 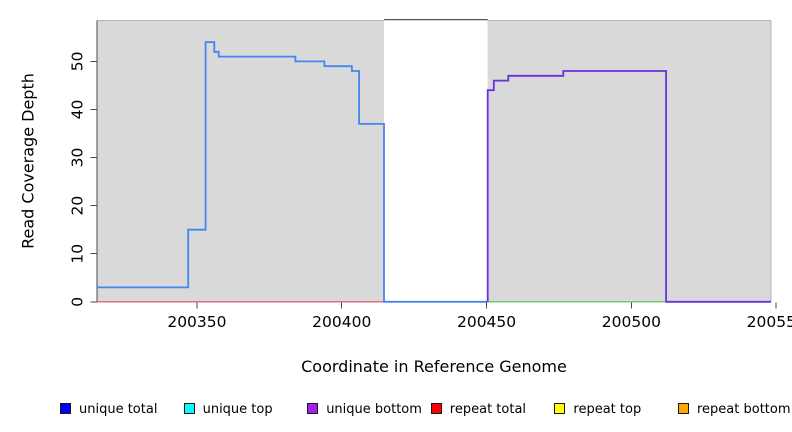 I want to click on legend-swatch-repeat-total, so click(x=436, y=408).